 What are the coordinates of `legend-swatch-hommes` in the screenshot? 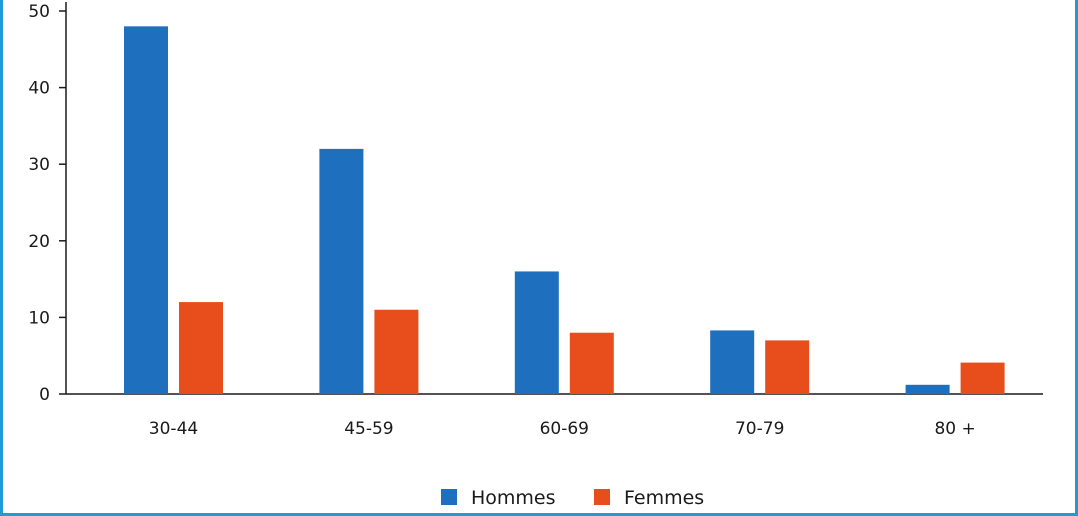 It's located at (449, 497).